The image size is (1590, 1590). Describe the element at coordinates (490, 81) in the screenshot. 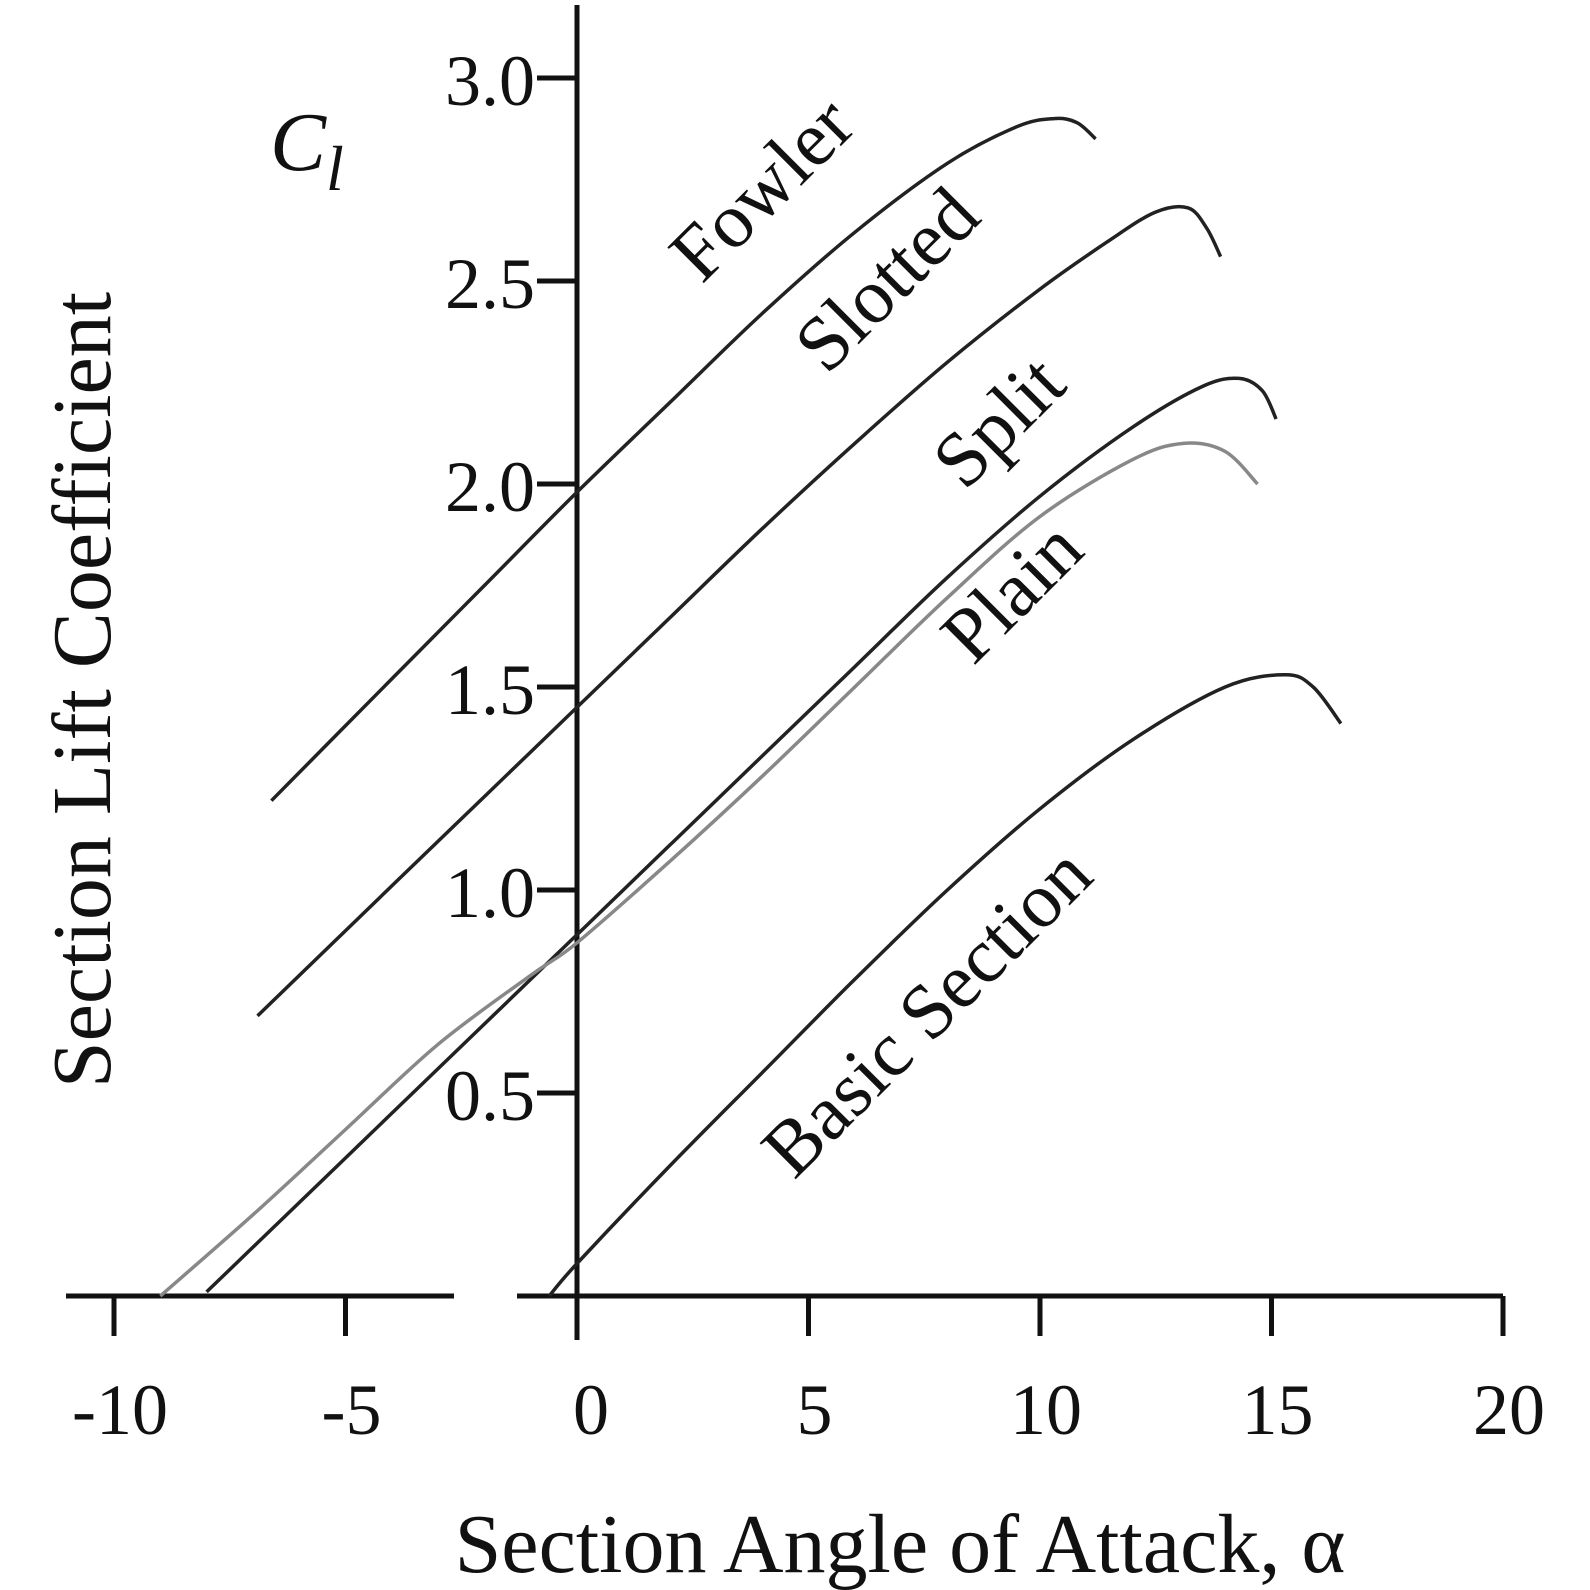

I see `y-tick-label: 3.0` at that location.